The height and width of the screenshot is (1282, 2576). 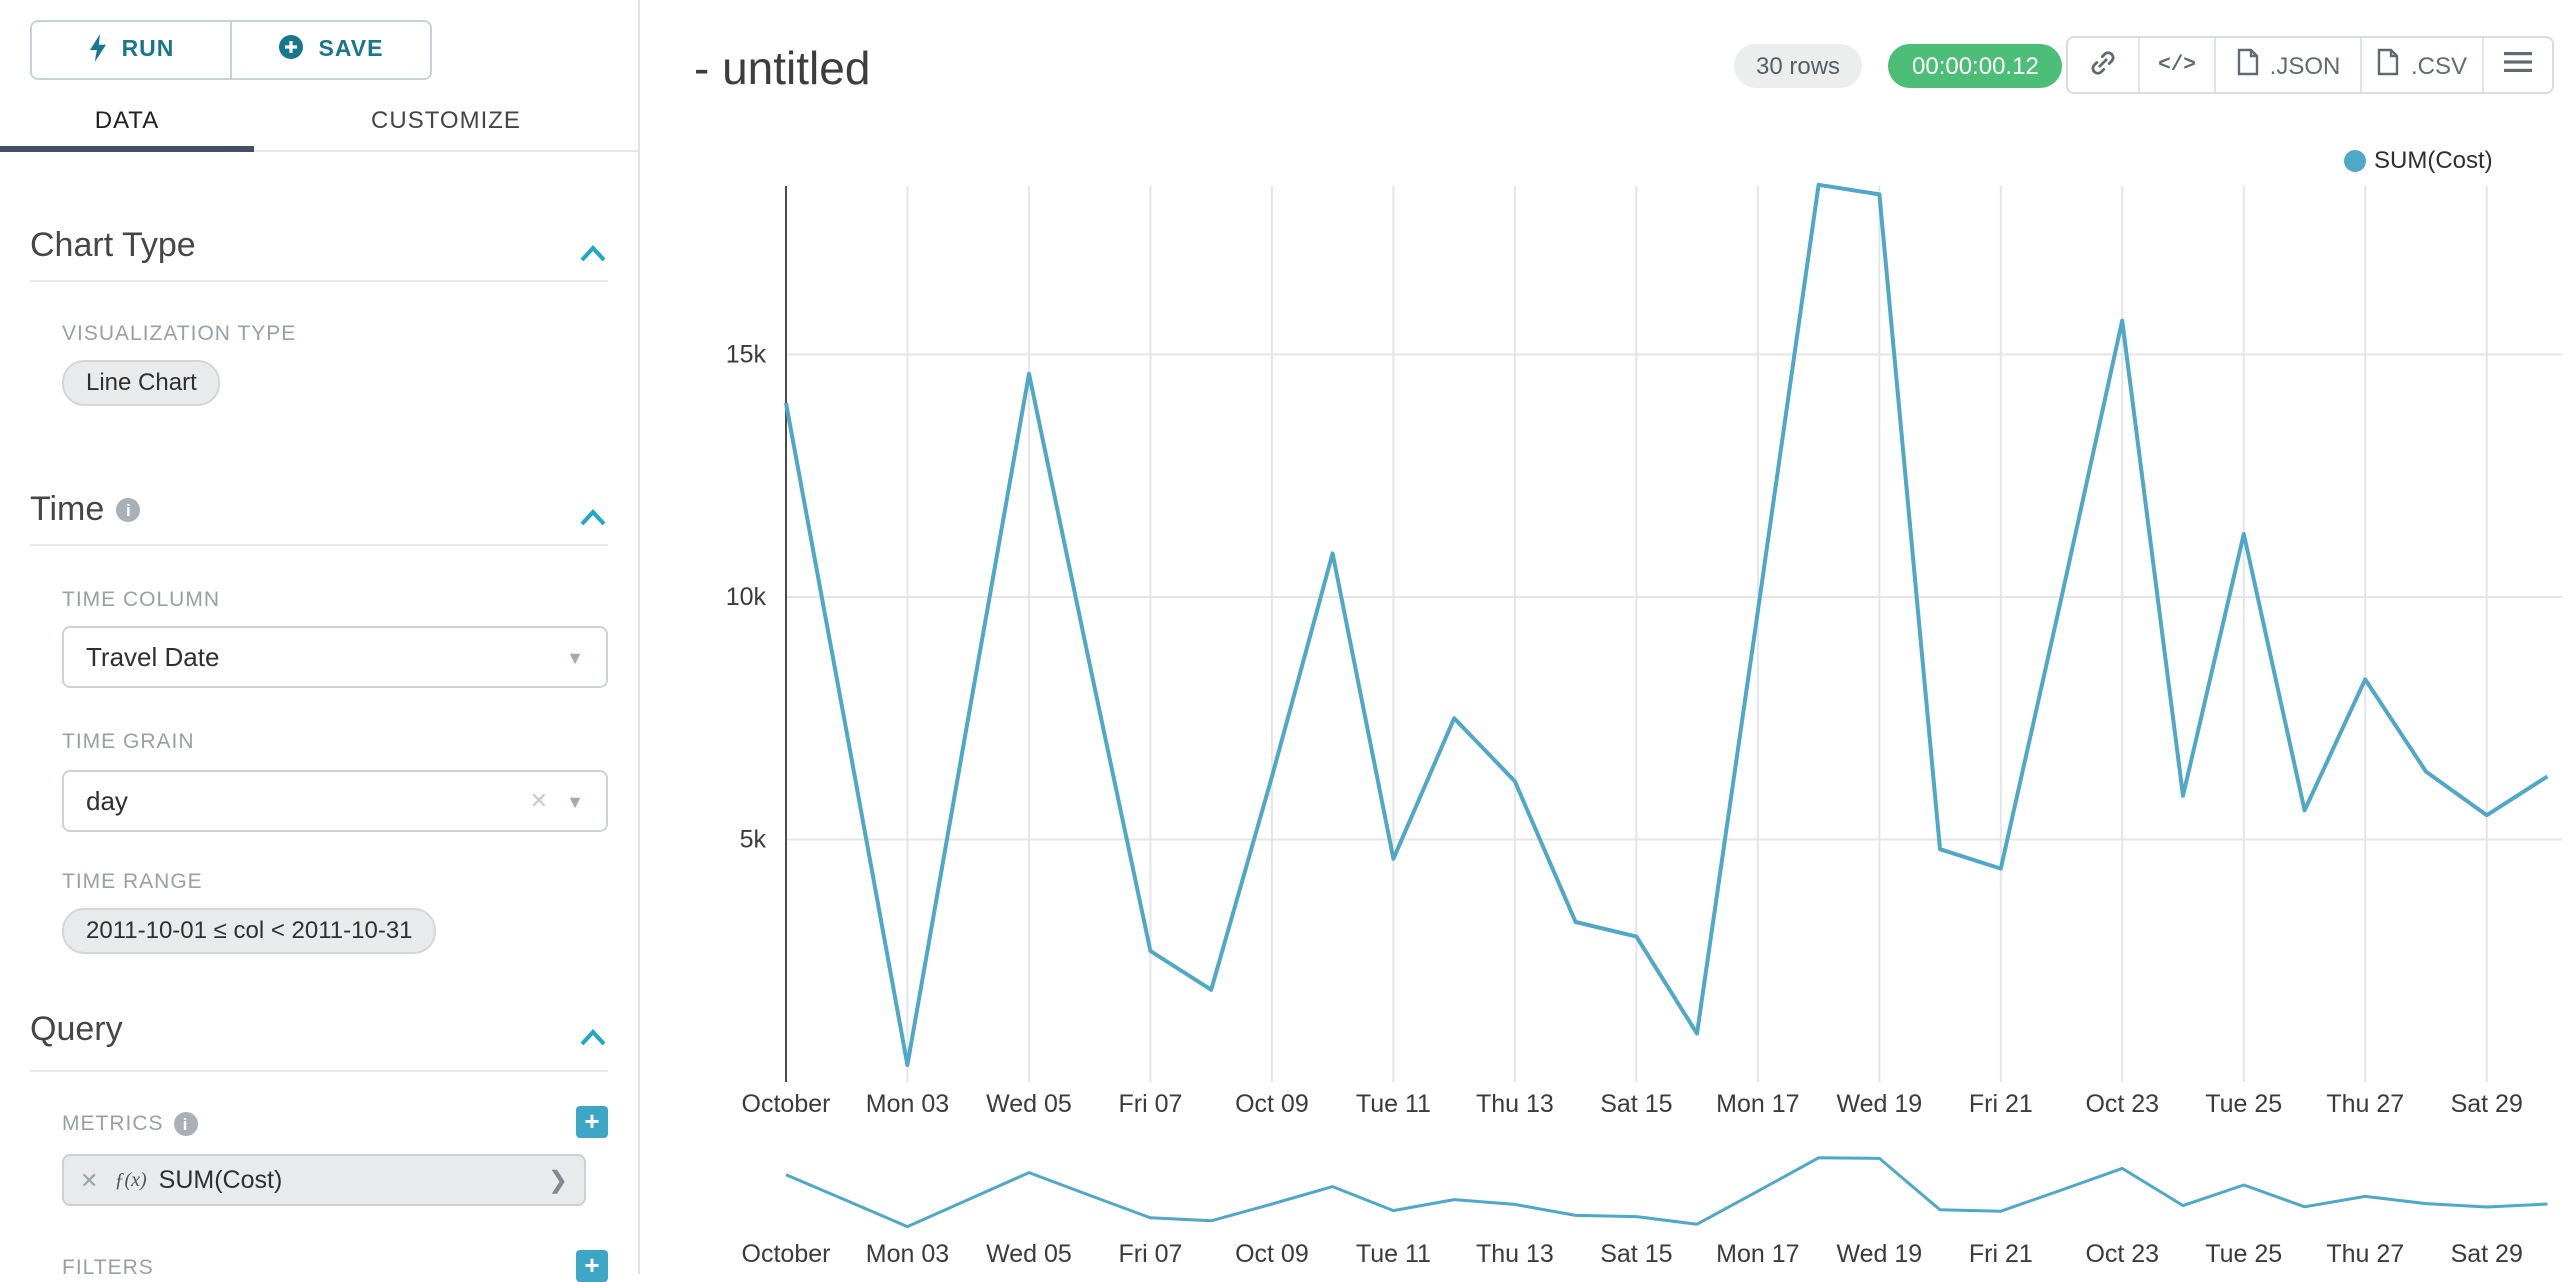 I want to click on clear-icon: ✕, so click(x=539, y=802).